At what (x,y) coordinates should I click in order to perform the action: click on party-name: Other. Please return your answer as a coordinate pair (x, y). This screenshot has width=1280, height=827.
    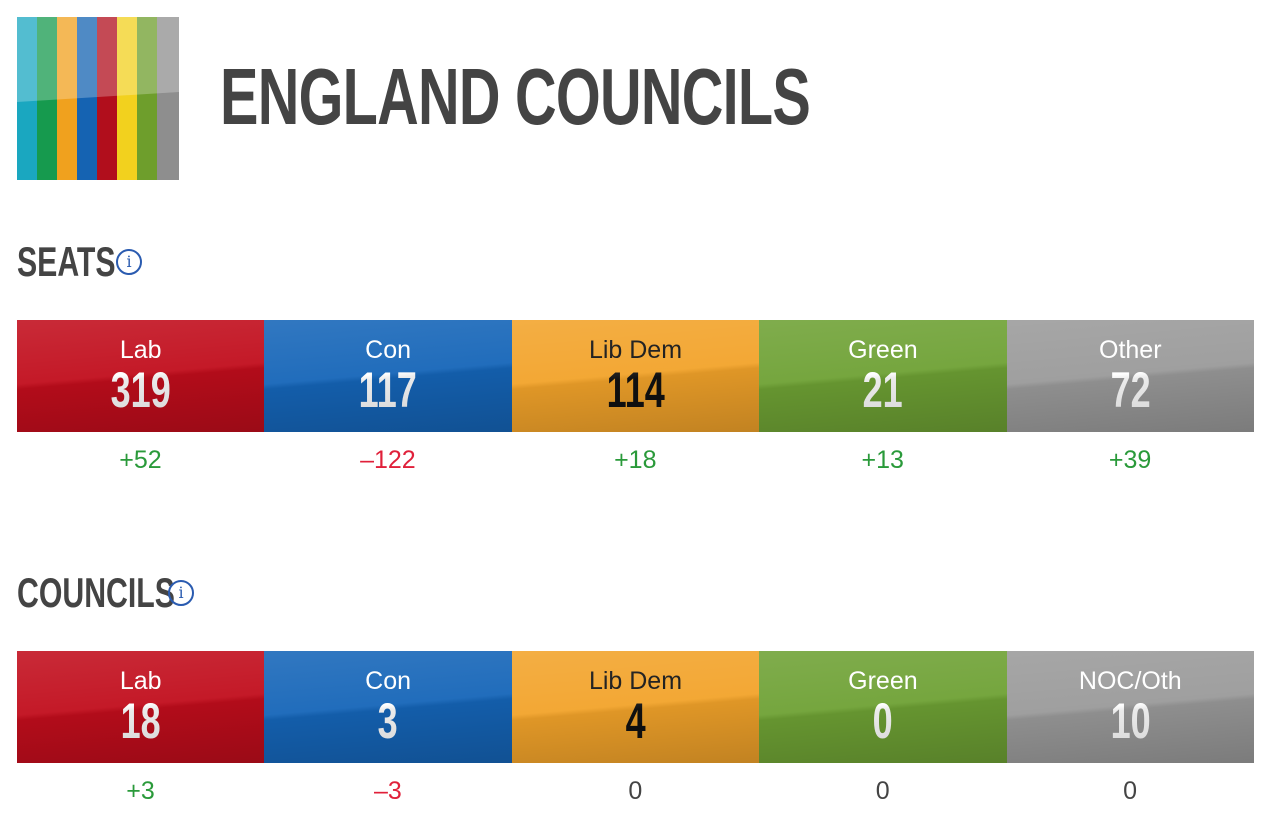
    Looking at the image, I should click on (1130, 350).